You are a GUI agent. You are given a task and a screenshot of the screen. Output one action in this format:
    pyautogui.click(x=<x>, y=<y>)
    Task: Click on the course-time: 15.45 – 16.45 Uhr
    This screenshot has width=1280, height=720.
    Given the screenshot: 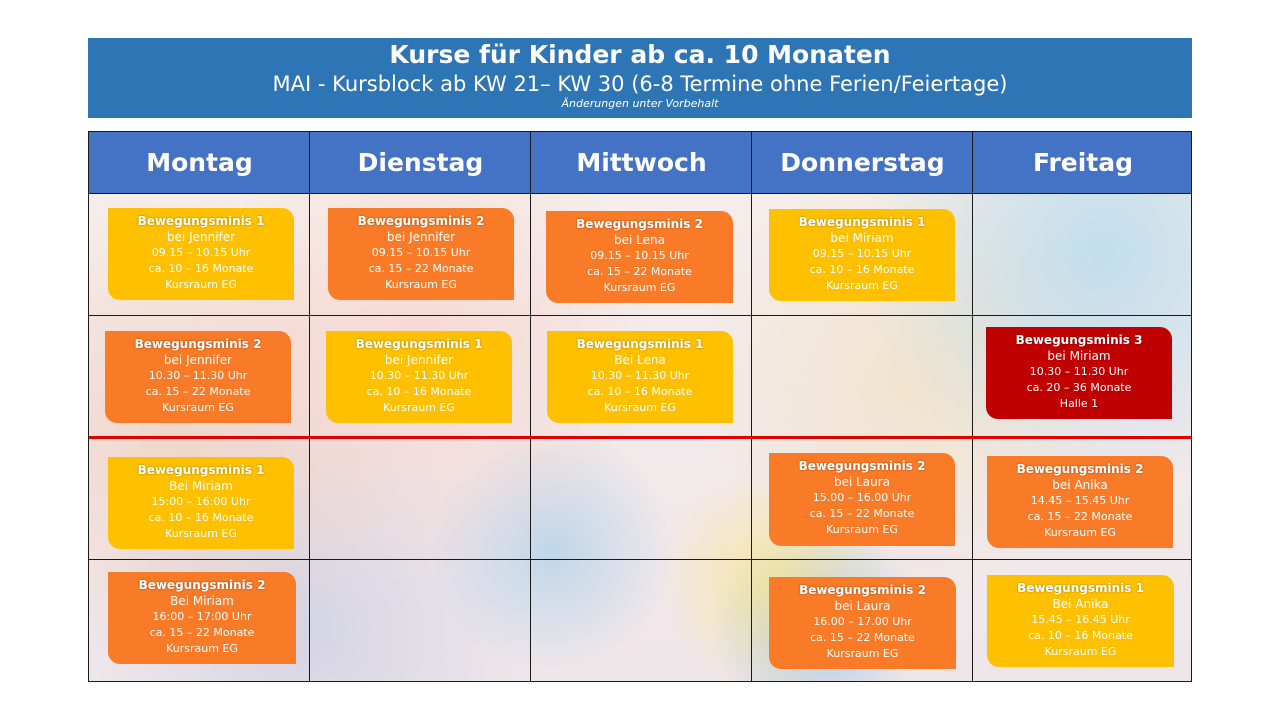 What is the action you would take?
    pyautogui.click(x=1080, y=619)
    